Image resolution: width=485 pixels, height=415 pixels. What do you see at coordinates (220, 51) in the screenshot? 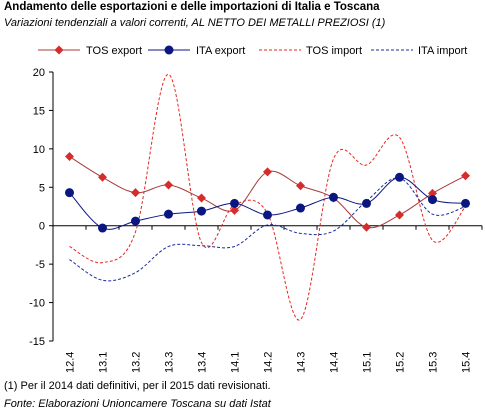
I see `legend-ita-export-label: ITA export` at bounding box center [220, 51].